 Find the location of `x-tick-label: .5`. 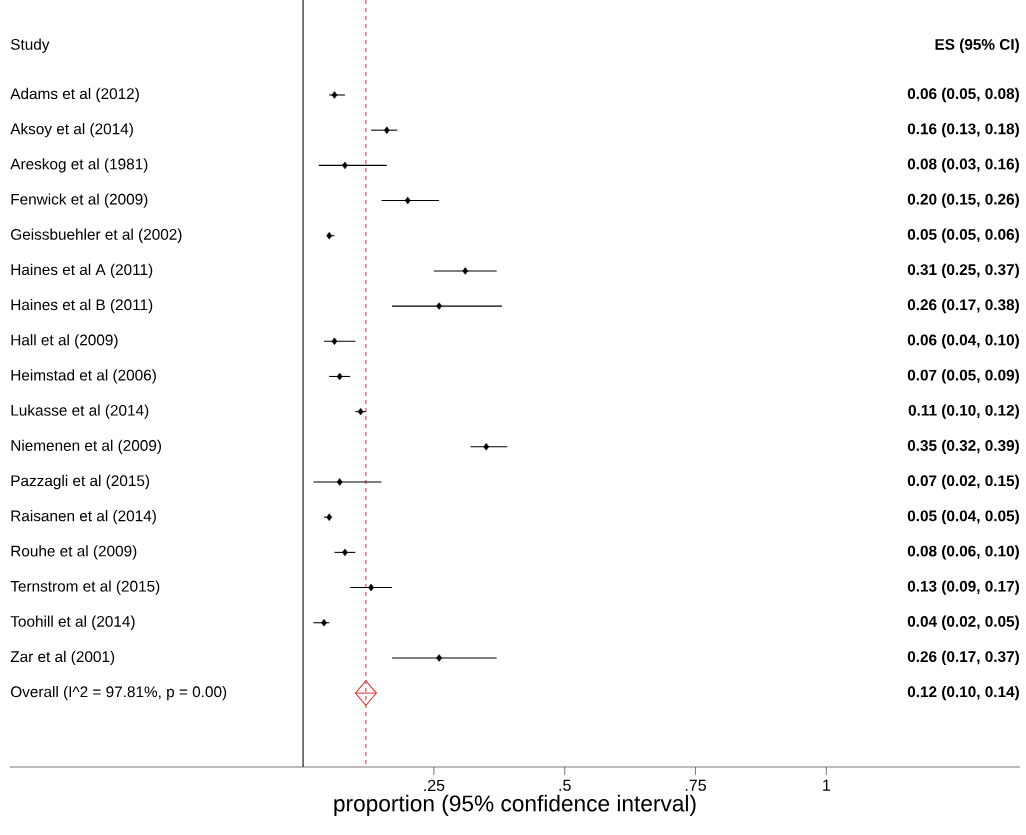

x-tick-label: .5 is located at coordinates (565, 785).